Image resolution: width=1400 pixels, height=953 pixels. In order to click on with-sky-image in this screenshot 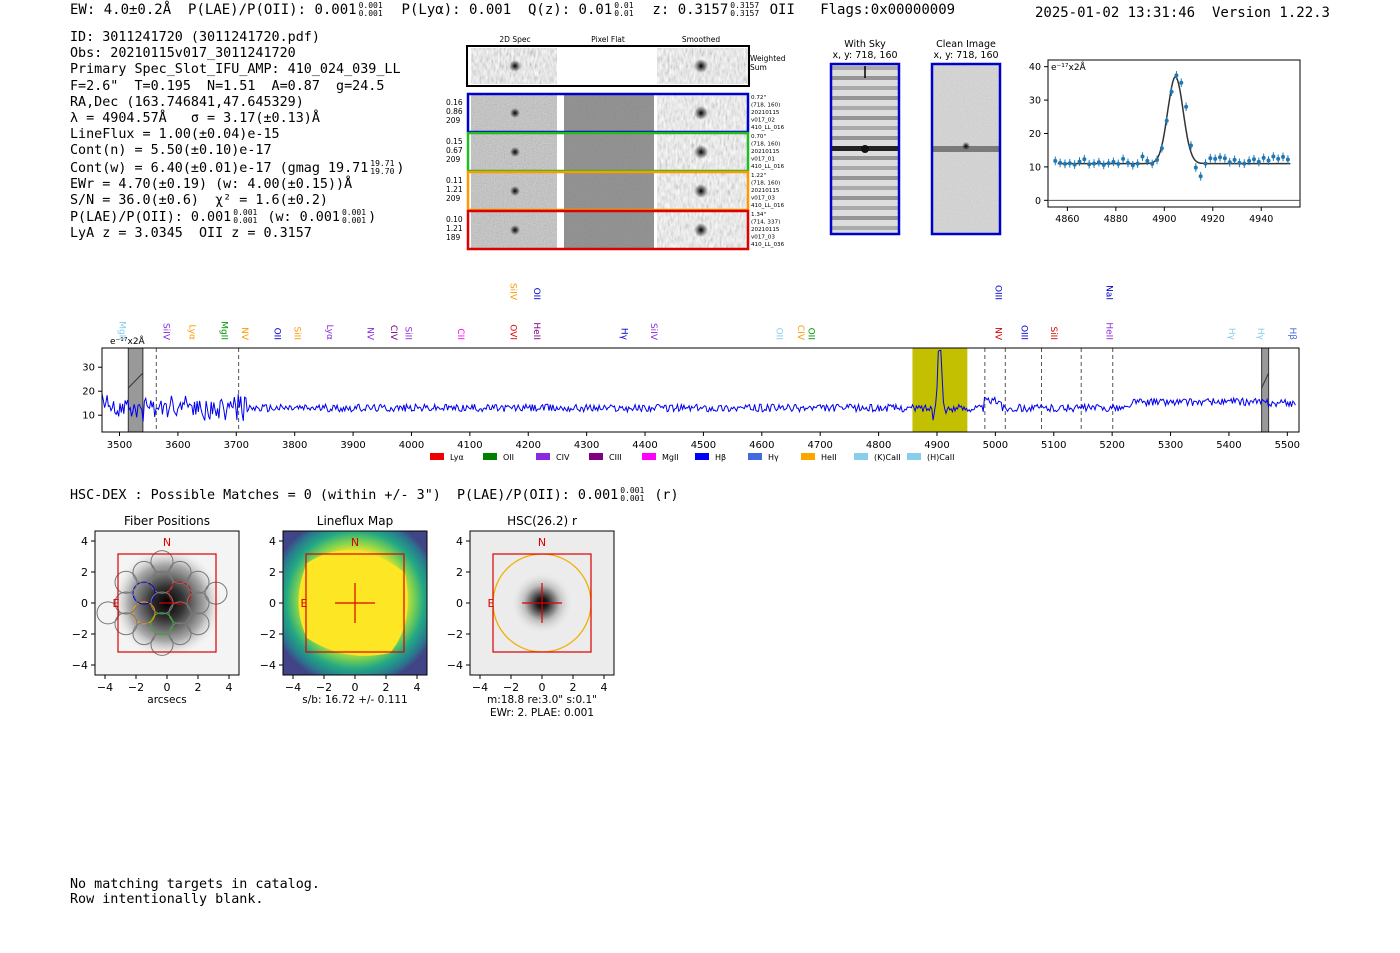, I will do `click(865, 149)`.